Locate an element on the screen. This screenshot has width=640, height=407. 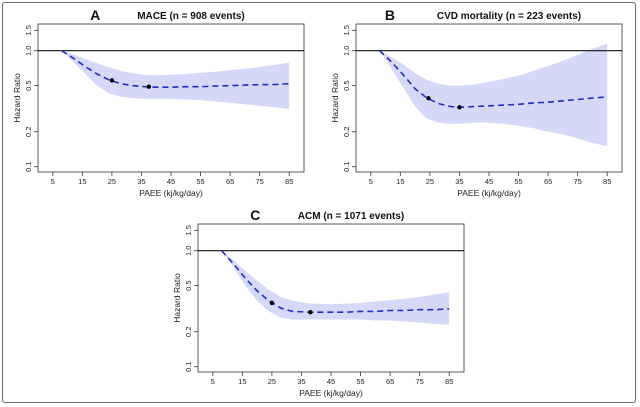
panel-letter: A is located at coordinates (95, 15).